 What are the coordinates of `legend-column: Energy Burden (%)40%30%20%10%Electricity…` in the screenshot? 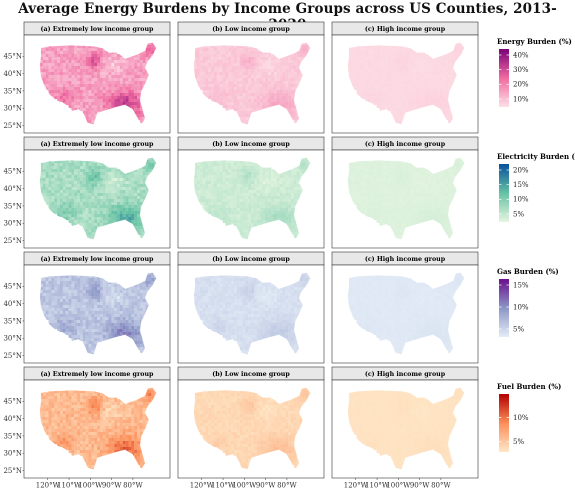 It's located at (536, 244).